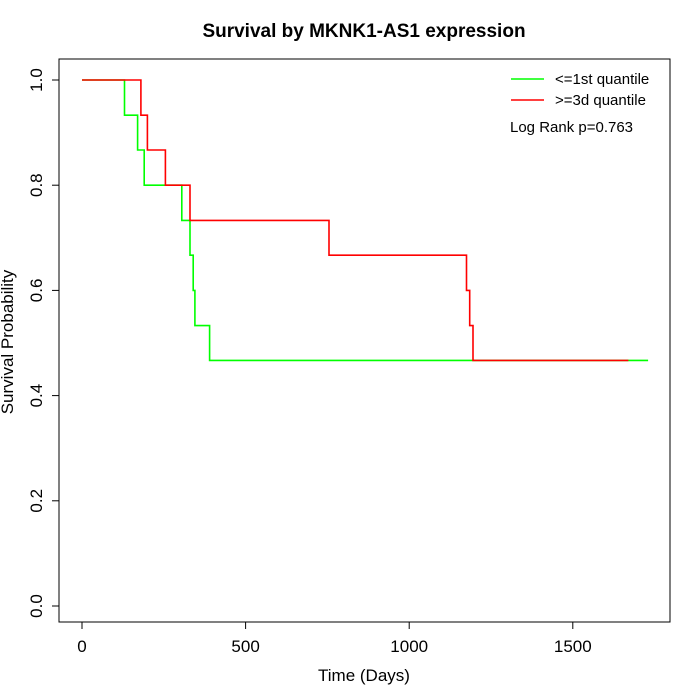 This screenshot has height=700, width=700. I want to click on x-tick-label: 1500, so click(573, 646).